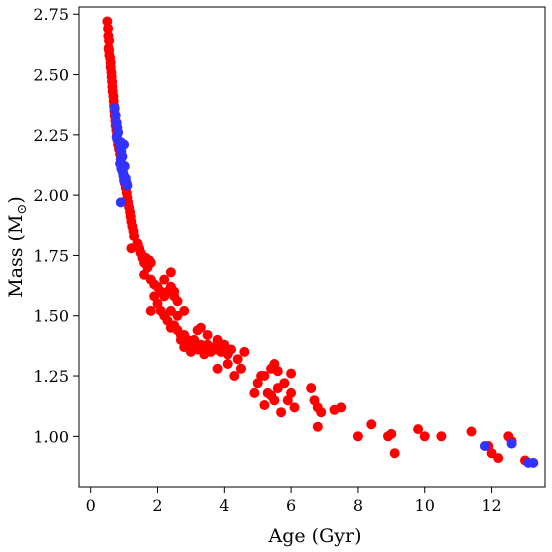  I want to click on y-tick-label: 2.50, so click(51, 75).